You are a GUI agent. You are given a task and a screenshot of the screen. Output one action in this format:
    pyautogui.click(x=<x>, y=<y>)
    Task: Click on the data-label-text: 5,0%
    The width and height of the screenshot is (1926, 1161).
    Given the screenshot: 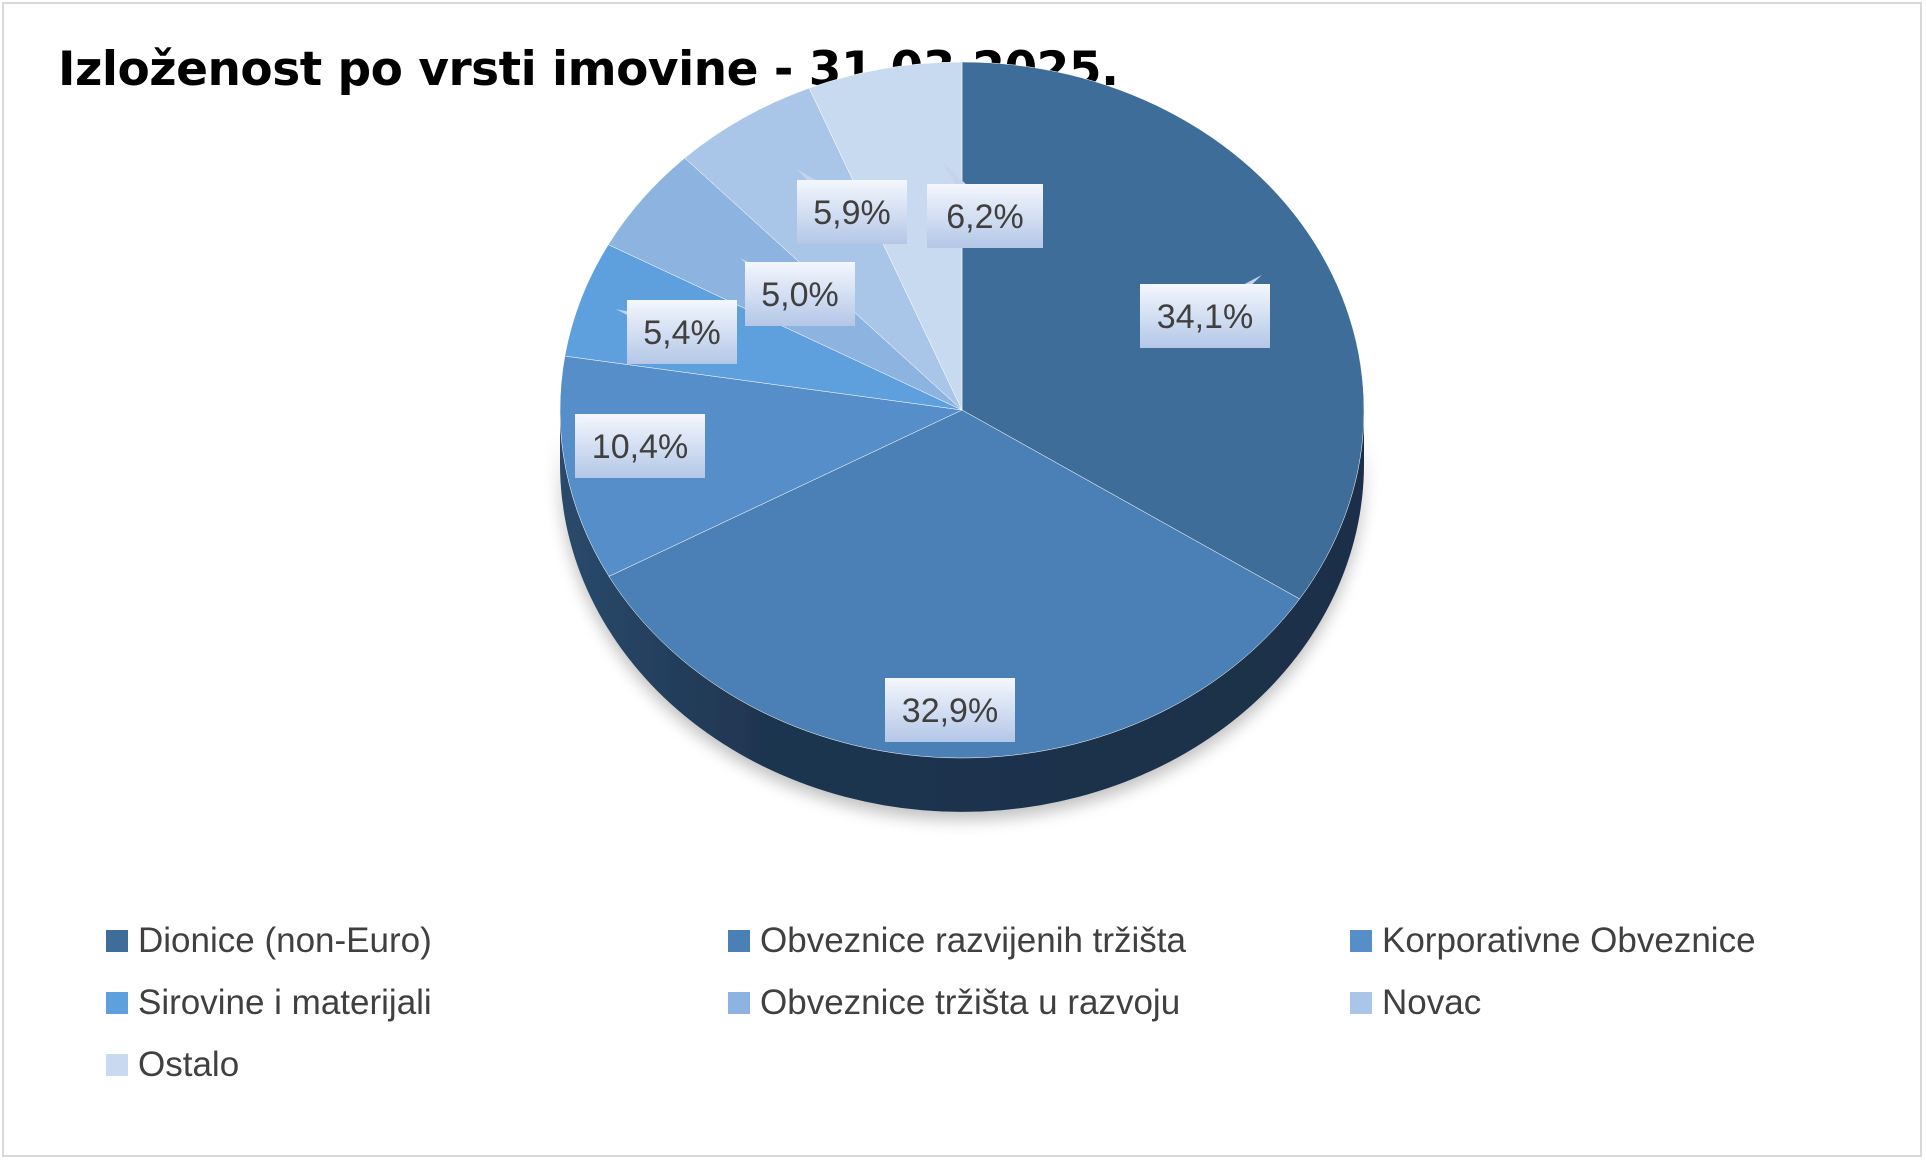 What is the action you would take?
    pyautogui.click(x=800, y=295)
    